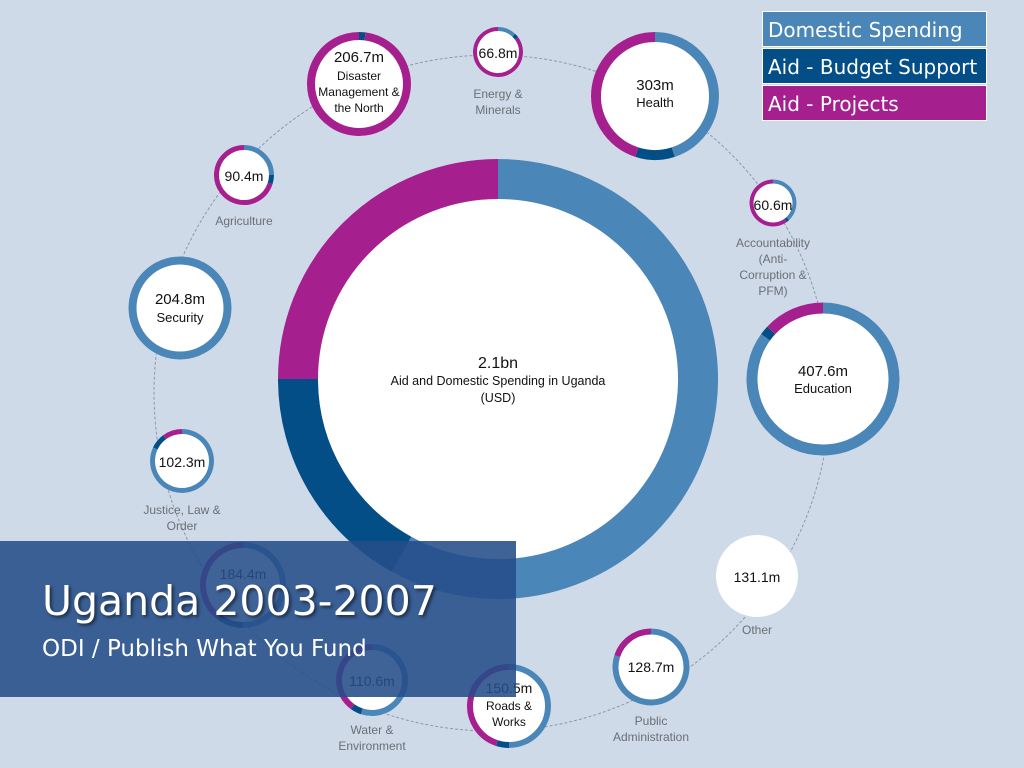  Describe the element at coordinates (651, 737) in the screenshot. I see `sector-public-administration-name-label: Administration` at that location.